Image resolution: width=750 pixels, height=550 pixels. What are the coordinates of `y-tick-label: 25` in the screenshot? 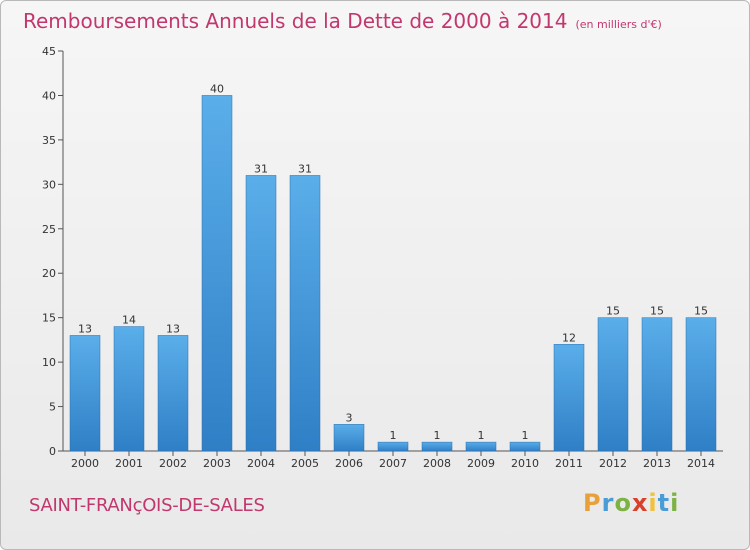 It's located at (49, 229).